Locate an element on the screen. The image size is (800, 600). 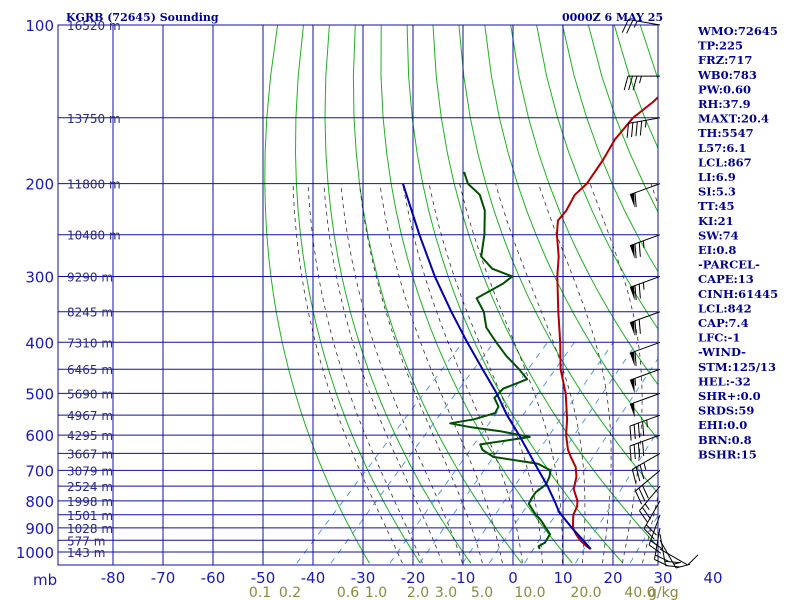
mixing-ratio-unit-label: g/kg is located at coordinates (663, 592).